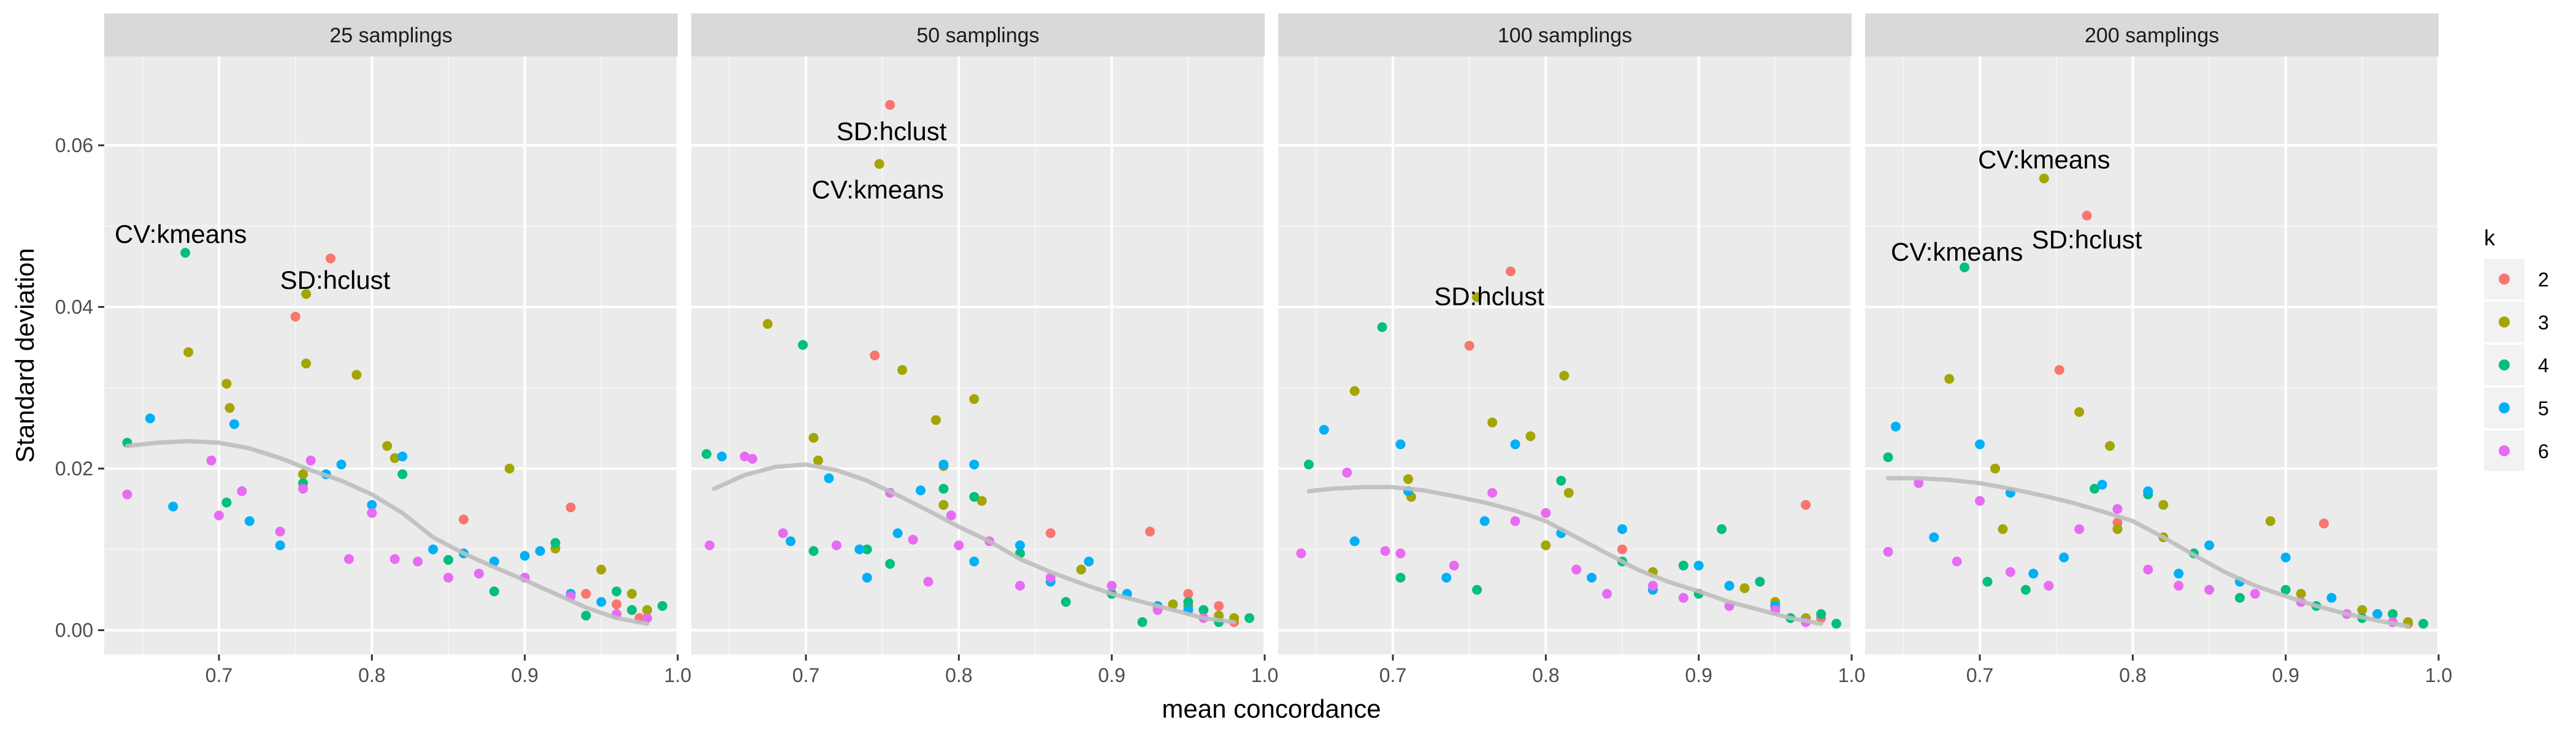  Describe the element at coordinates (2516, 348) in the screenshot. I see `legend: k 2 3 4 5 6` at that location.